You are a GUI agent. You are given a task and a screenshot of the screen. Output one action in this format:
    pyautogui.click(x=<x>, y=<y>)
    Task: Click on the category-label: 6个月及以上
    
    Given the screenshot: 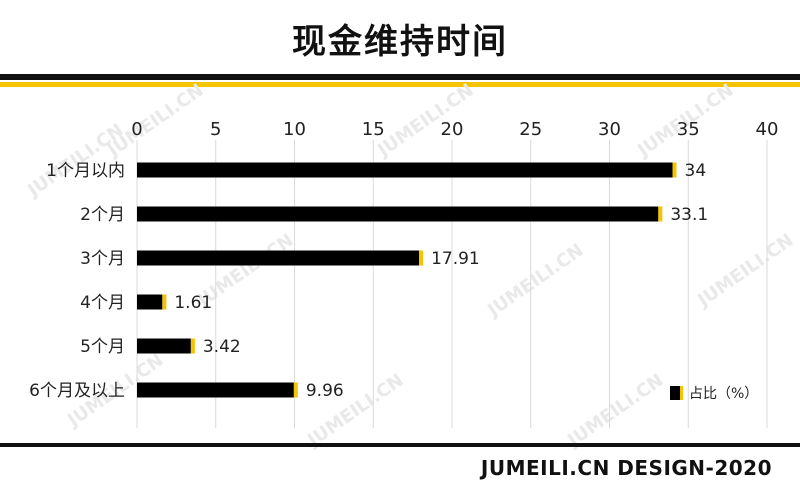 What is the action you would take?
    pyautogui.click(x=77, y=391)
    